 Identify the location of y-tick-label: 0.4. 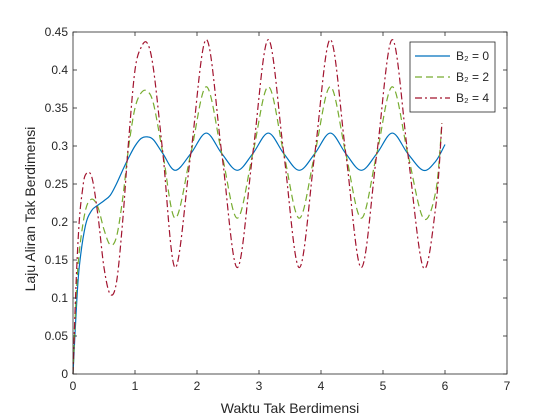
(59, 70).